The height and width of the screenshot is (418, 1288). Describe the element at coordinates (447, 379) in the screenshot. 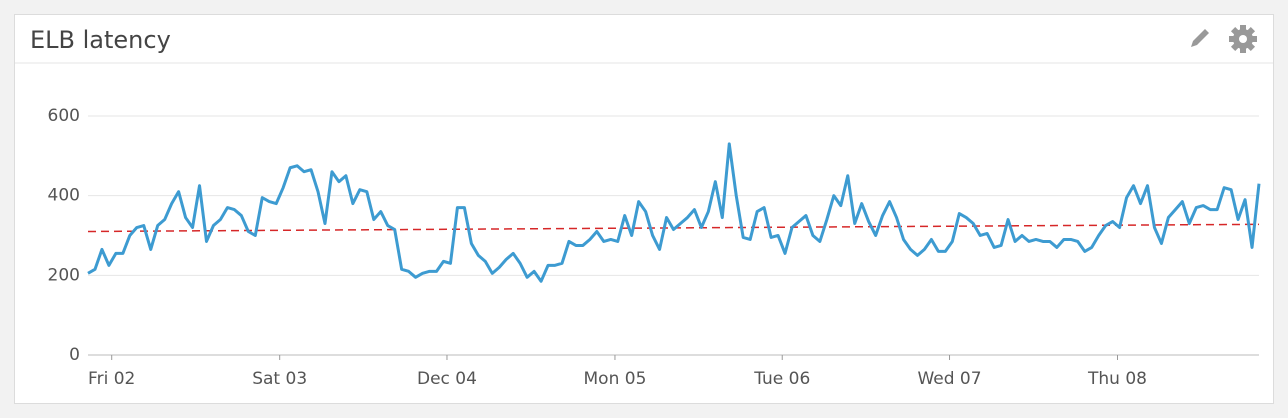

I see `x-tick-label: Dec 04` at that location.